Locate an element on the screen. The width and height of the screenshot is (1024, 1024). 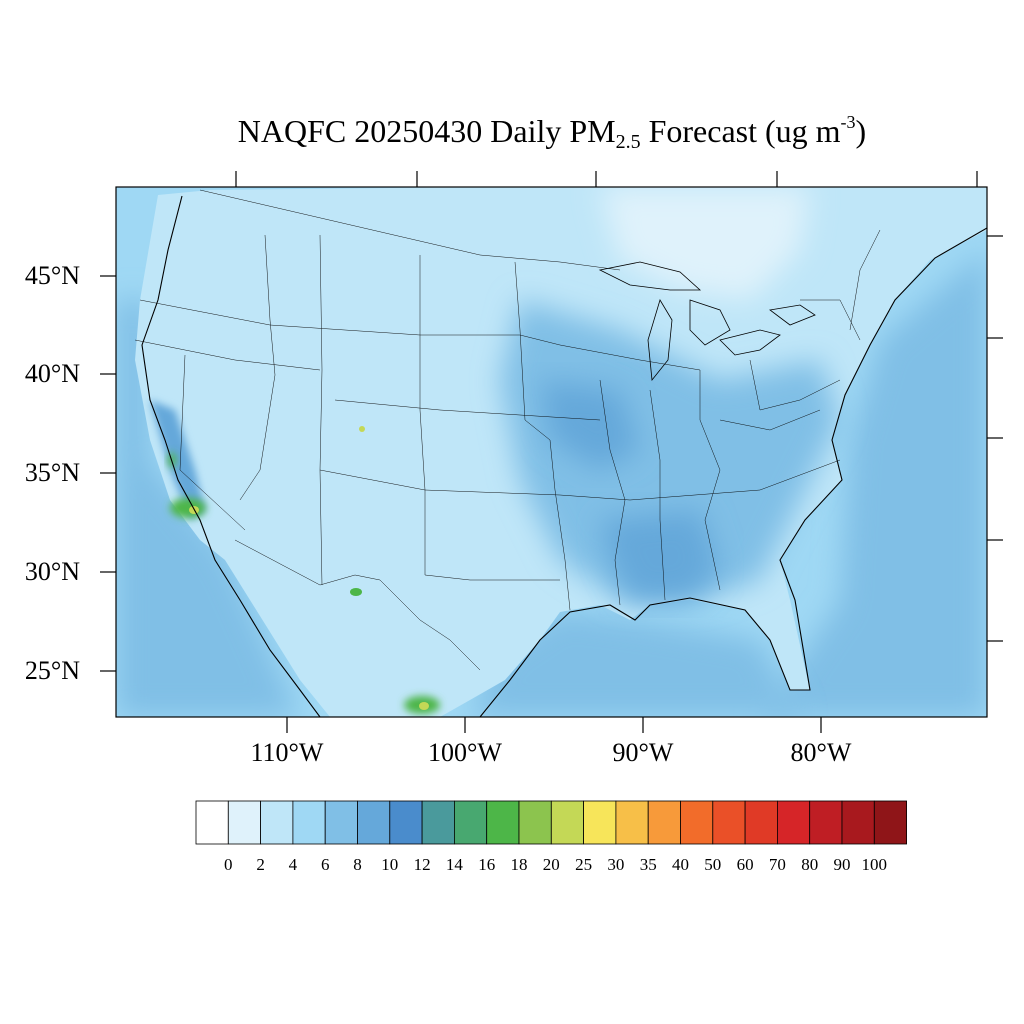
texas-hotspot is located at coordinates (356, 592).